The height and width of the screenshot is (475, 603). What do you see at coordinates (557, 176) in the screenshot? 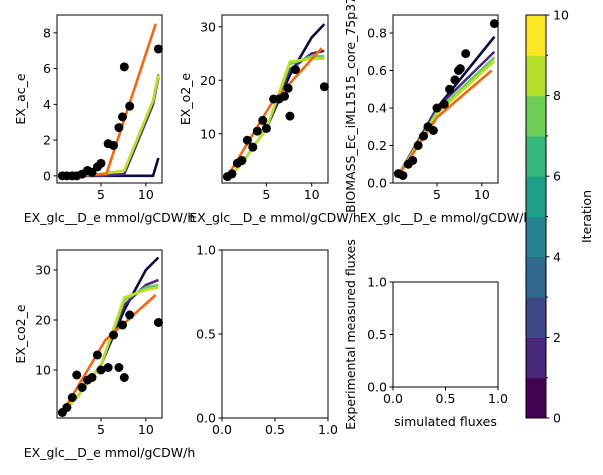
I see `colorbar-tick-label: 6` at bounding box center [557, 176].